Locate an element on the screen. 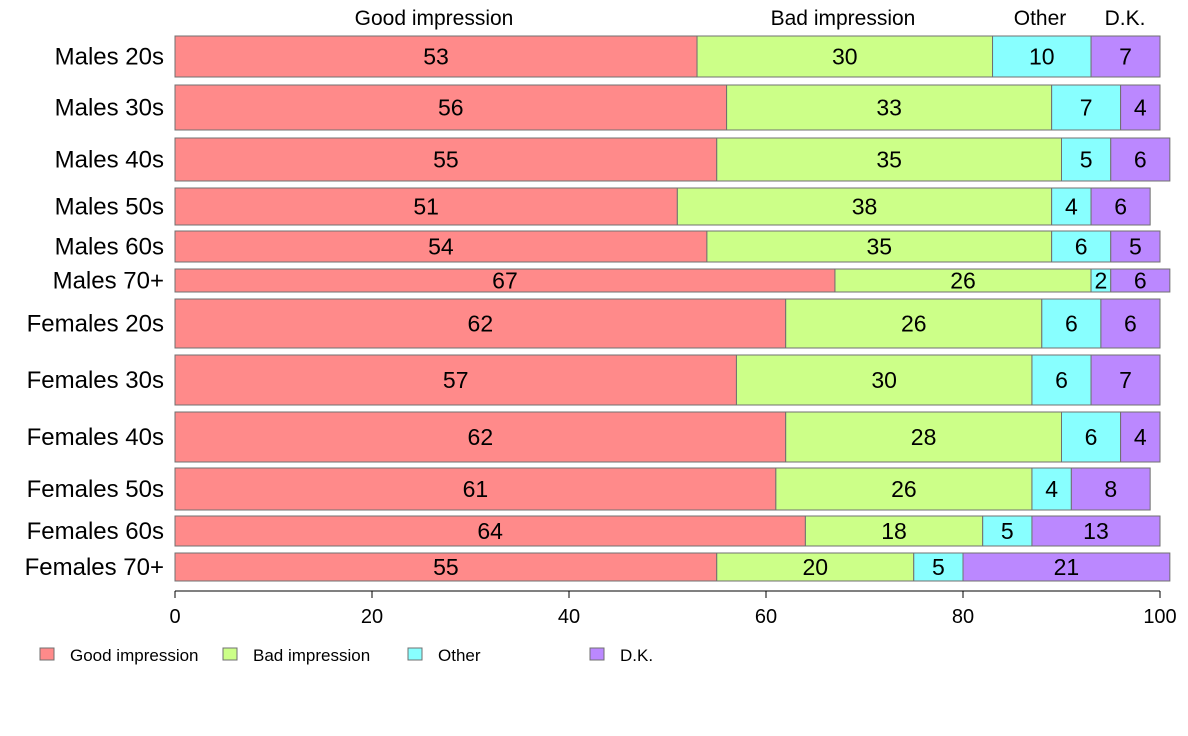 The image size is (1188, 736). x-tick-label-20: 20 is located at coordinates (372, 617).